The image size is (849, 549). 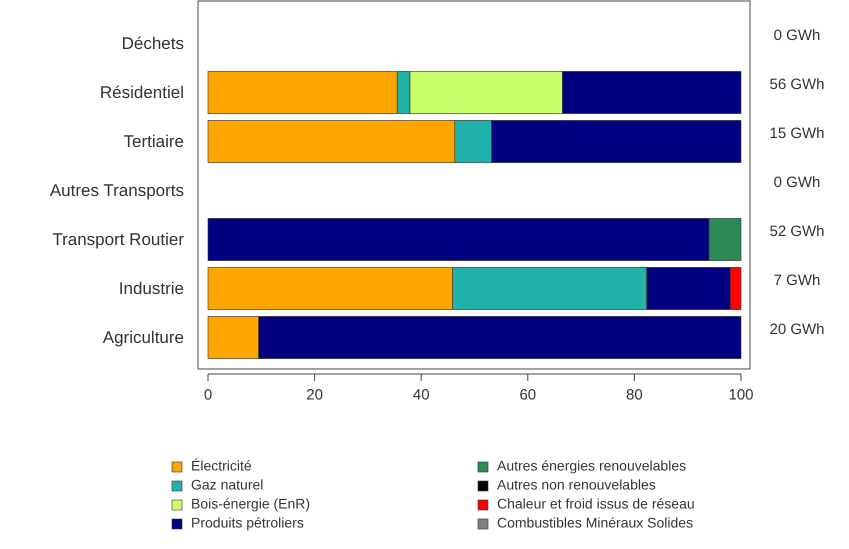 I want to click on y-tick-label: Autres Transports, so click(x=117, y=190).